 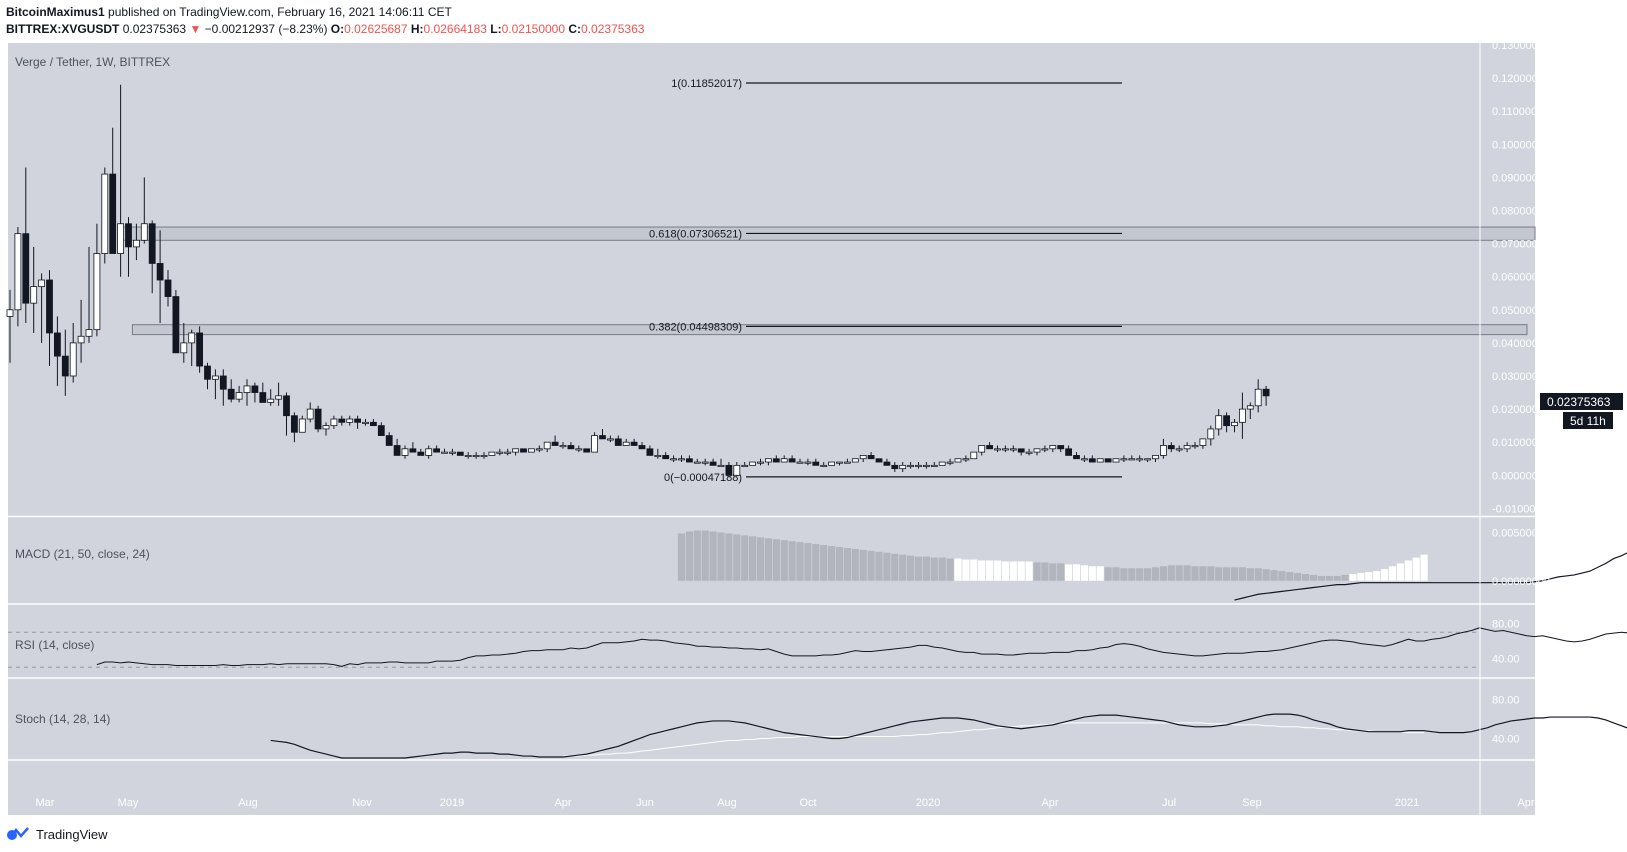 What do you see at coordinates (63, 29) in the screenshot?
I see `symbol-name: BITTREX:XVGUSDT` at bounding box center [63, 29].